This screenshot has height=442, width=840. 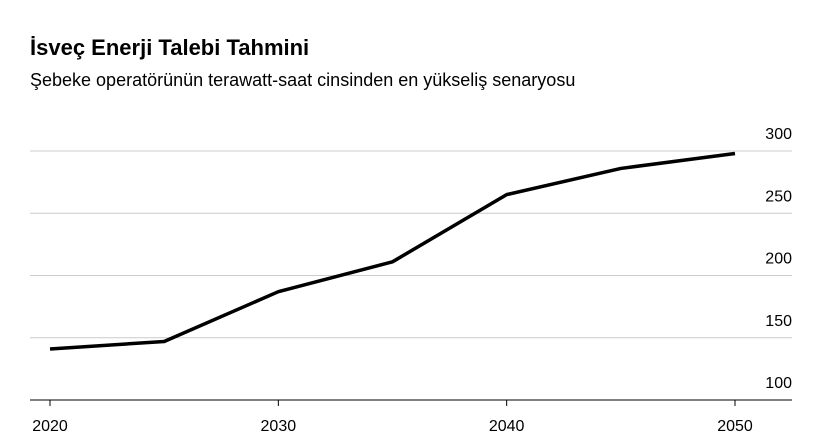 What do you see at coordinates (778, 134) in the screenshot?
I see `y-tick-label: 300` at bounding box center [778, 134].